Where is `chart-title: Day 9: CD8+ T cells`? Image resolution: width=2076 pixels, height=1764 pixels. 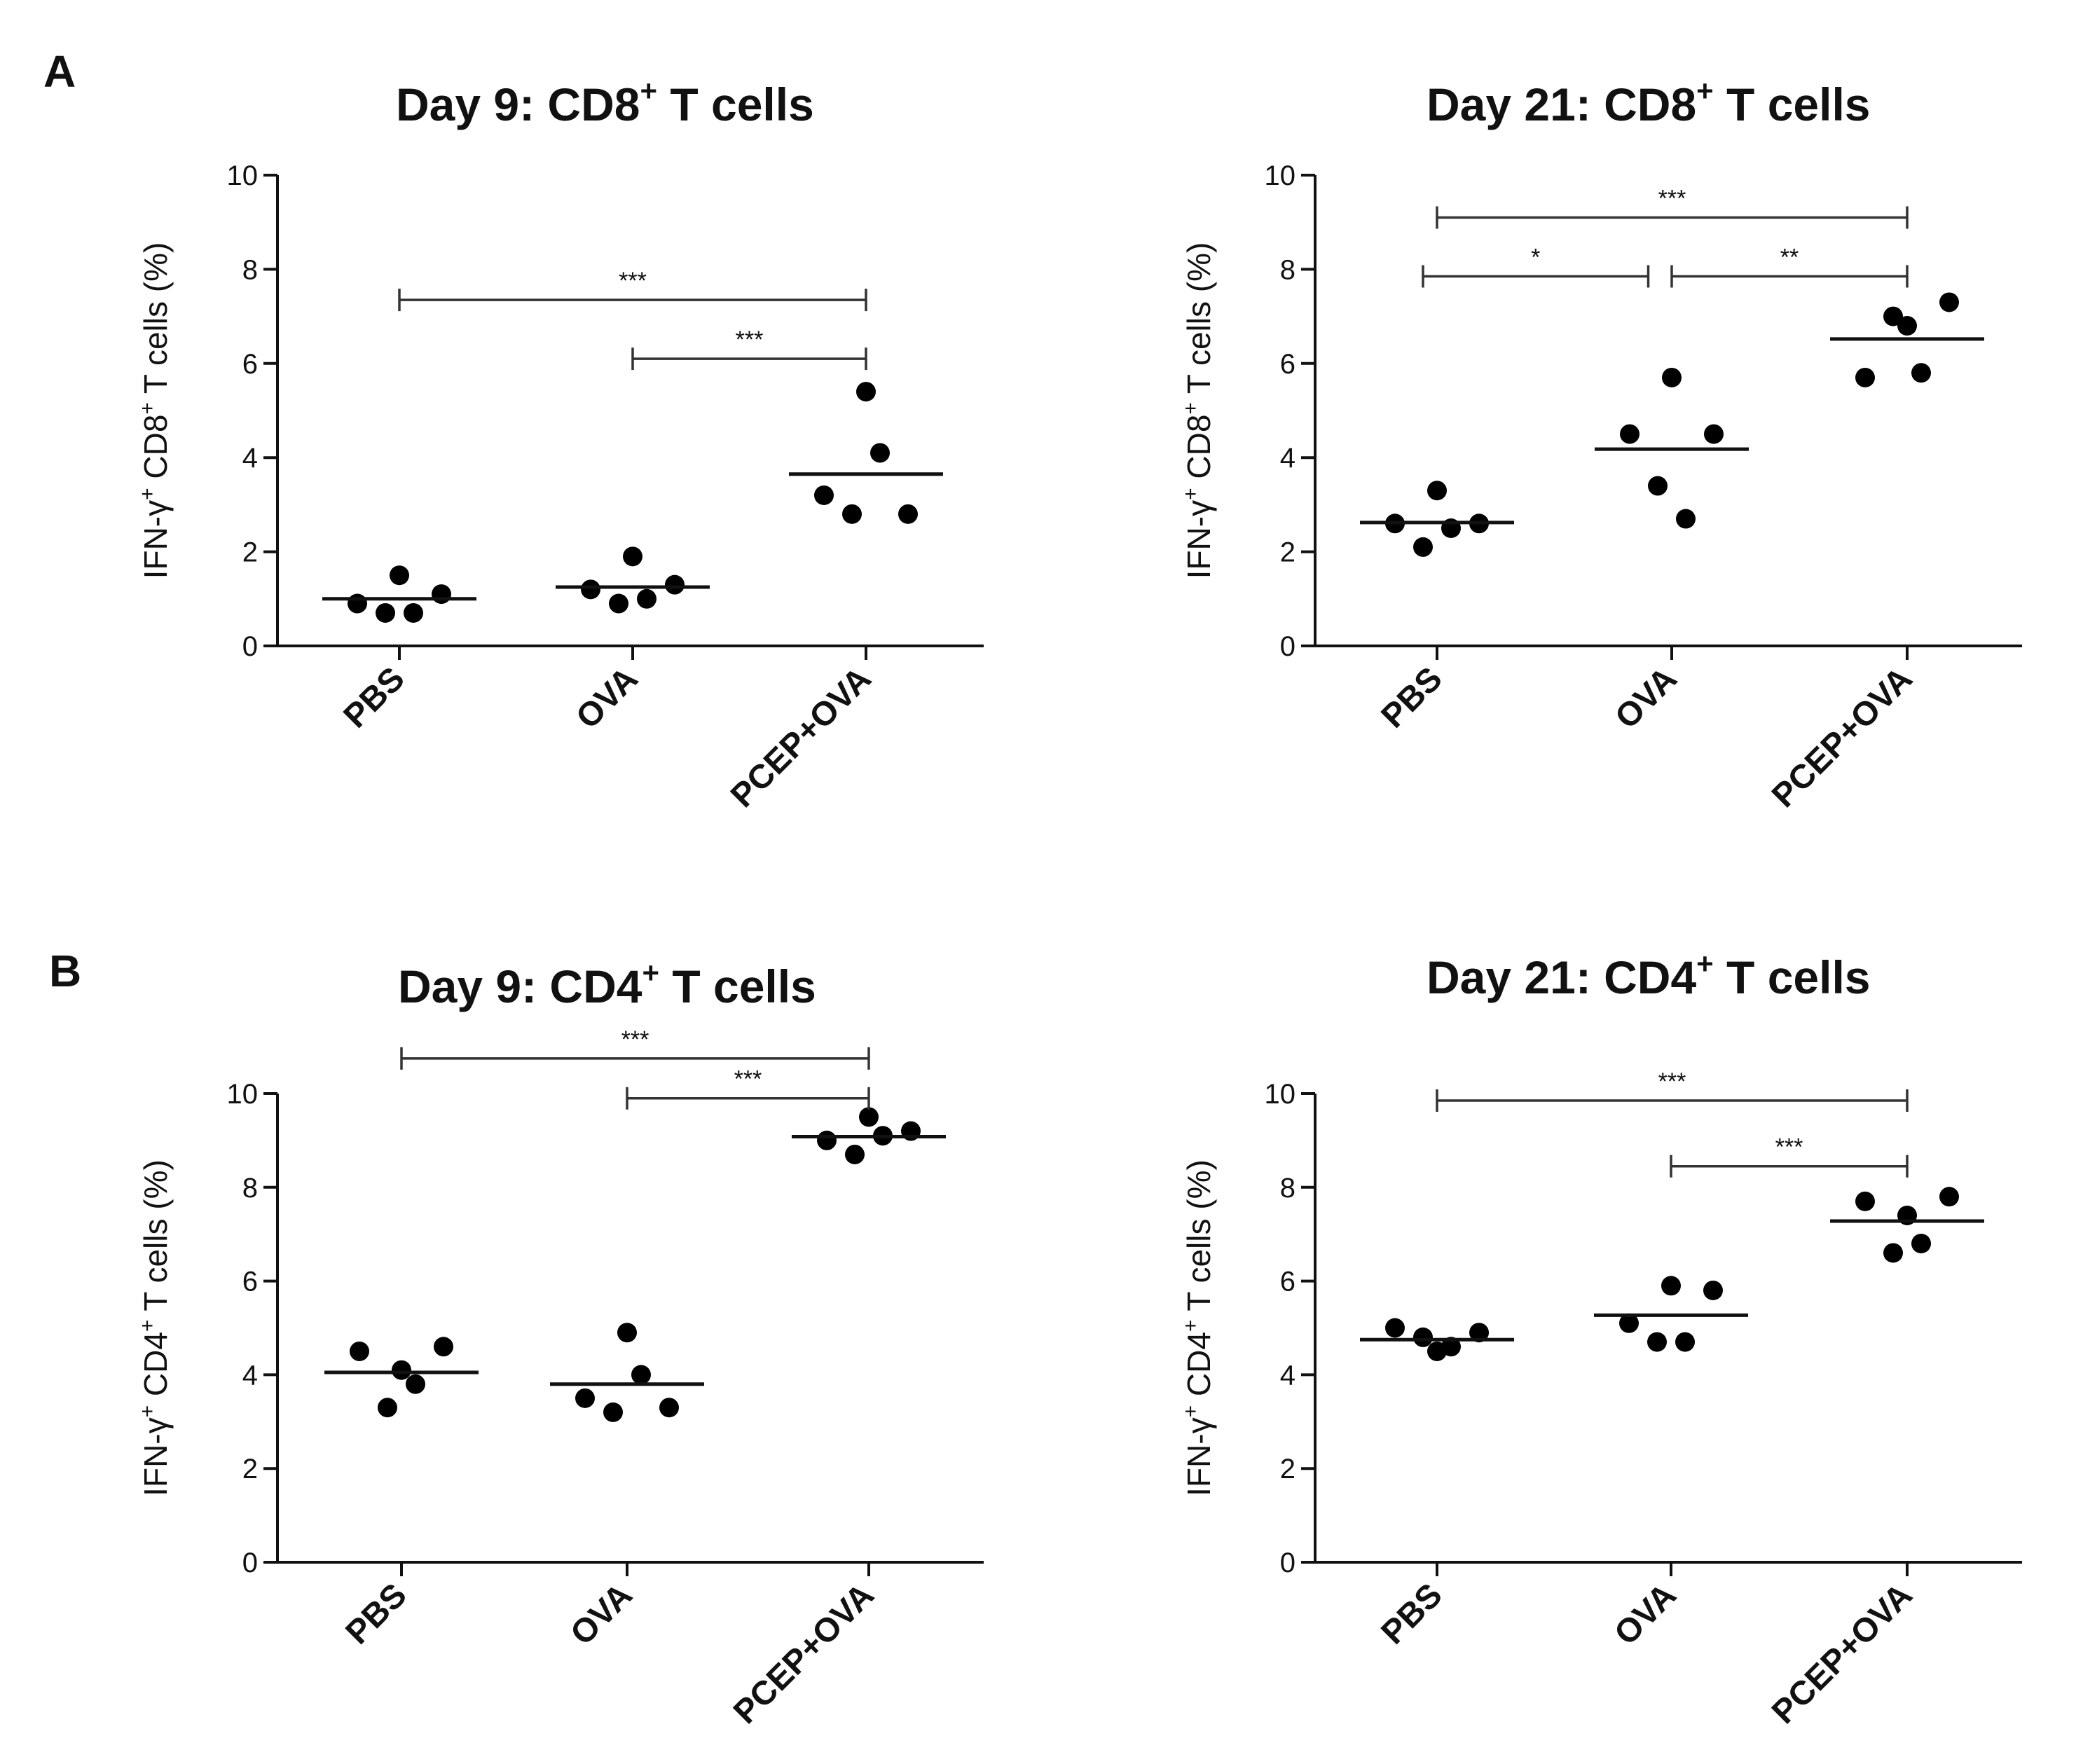
chart-title: Day 9: CD8+ T cells is located at coordinates (605, 102).